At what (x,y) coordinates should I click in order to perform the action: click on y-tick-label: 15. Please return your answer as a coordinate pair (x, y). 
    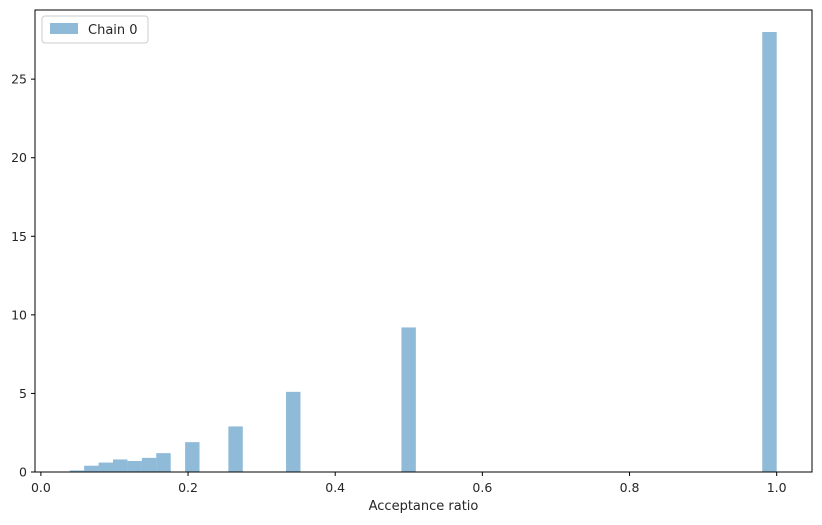
    Looking at the image, I should click on (19, 236).